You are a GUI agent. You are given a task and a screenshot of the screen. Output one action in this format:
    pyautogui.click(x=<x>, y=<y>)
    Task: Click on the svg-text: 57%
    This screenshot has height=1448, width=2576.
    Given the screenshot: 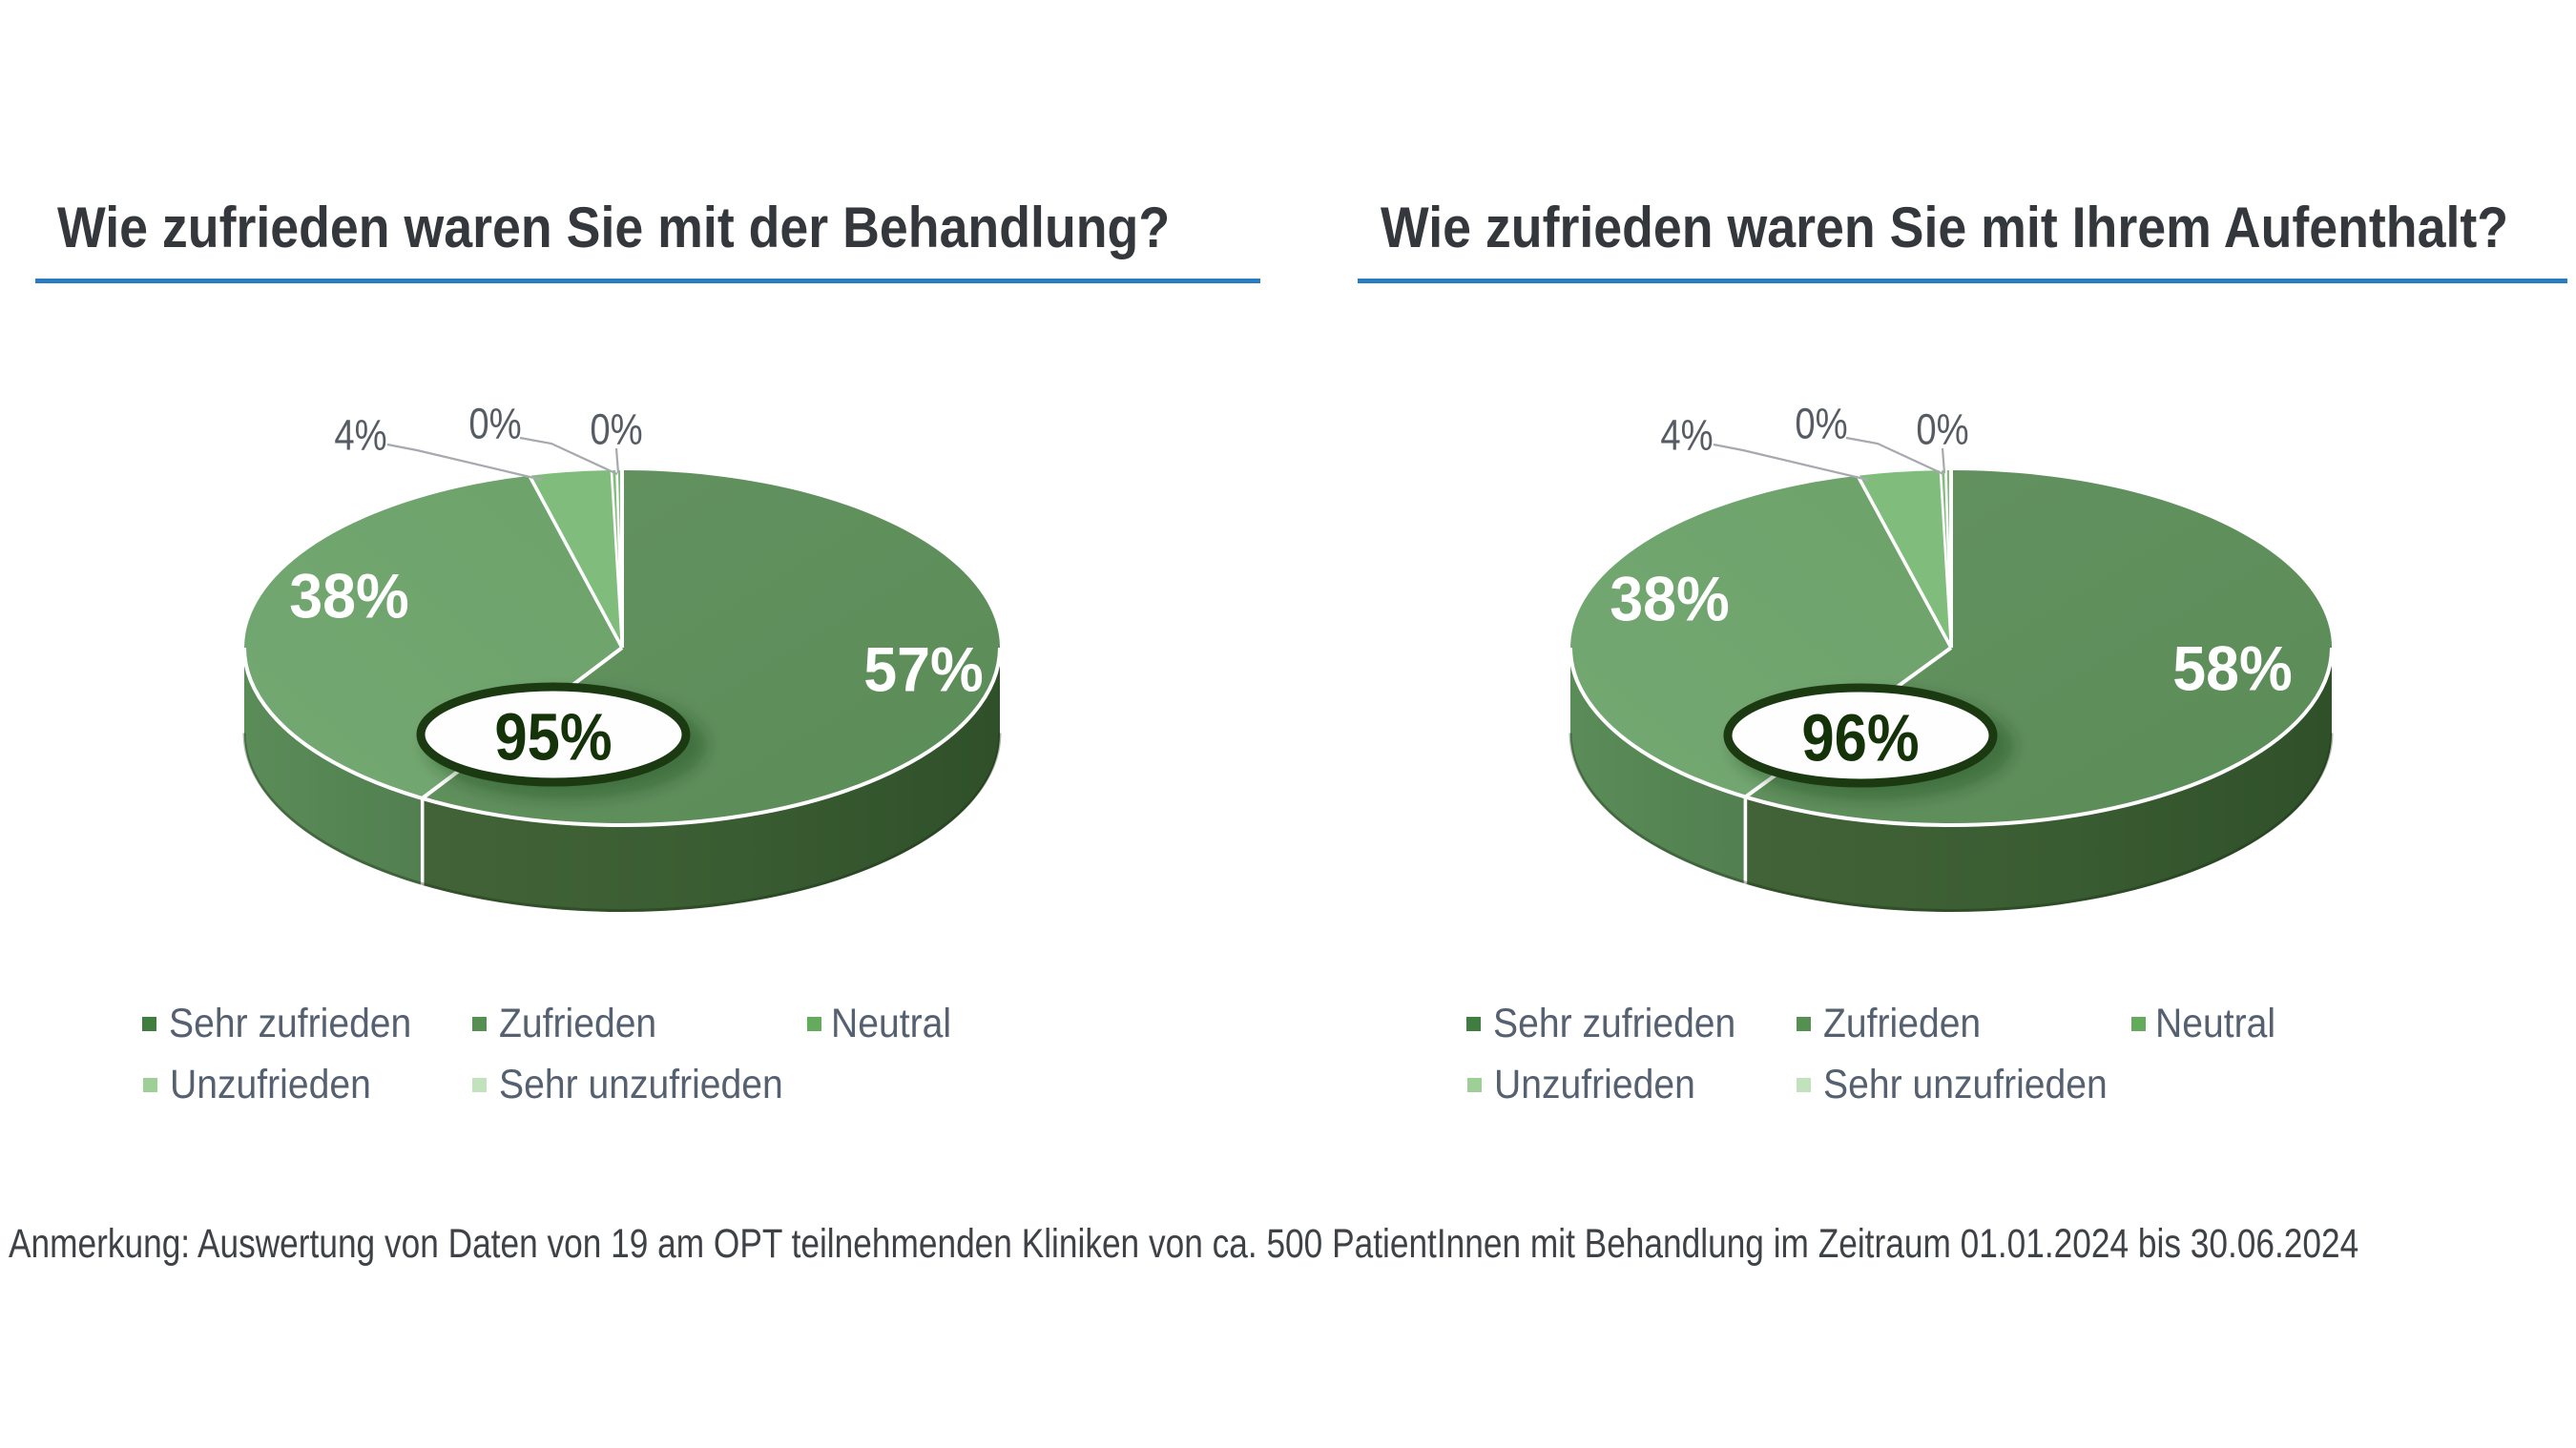 What is the action you would take?
    pyautogui.click(x=923, y=669)
    